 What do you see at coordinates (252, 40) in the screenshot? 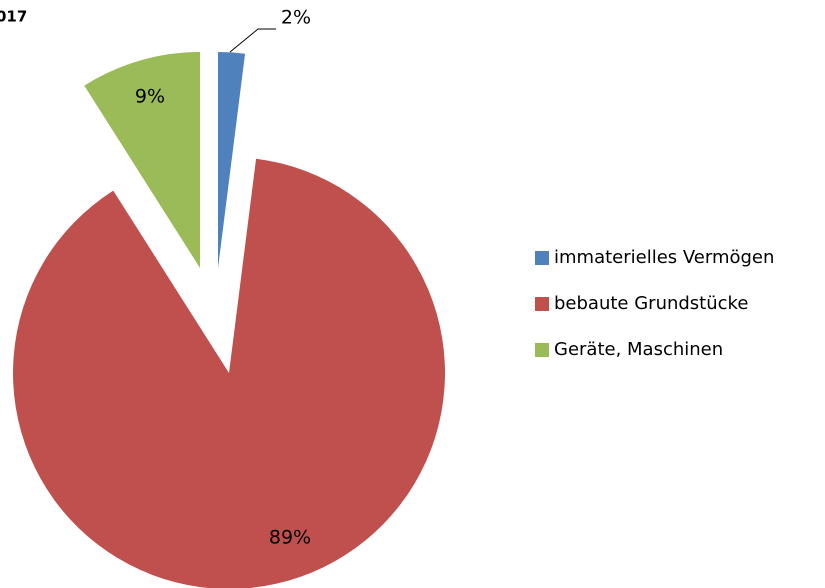
I see `leader-line` at bounding box center [252, 40].